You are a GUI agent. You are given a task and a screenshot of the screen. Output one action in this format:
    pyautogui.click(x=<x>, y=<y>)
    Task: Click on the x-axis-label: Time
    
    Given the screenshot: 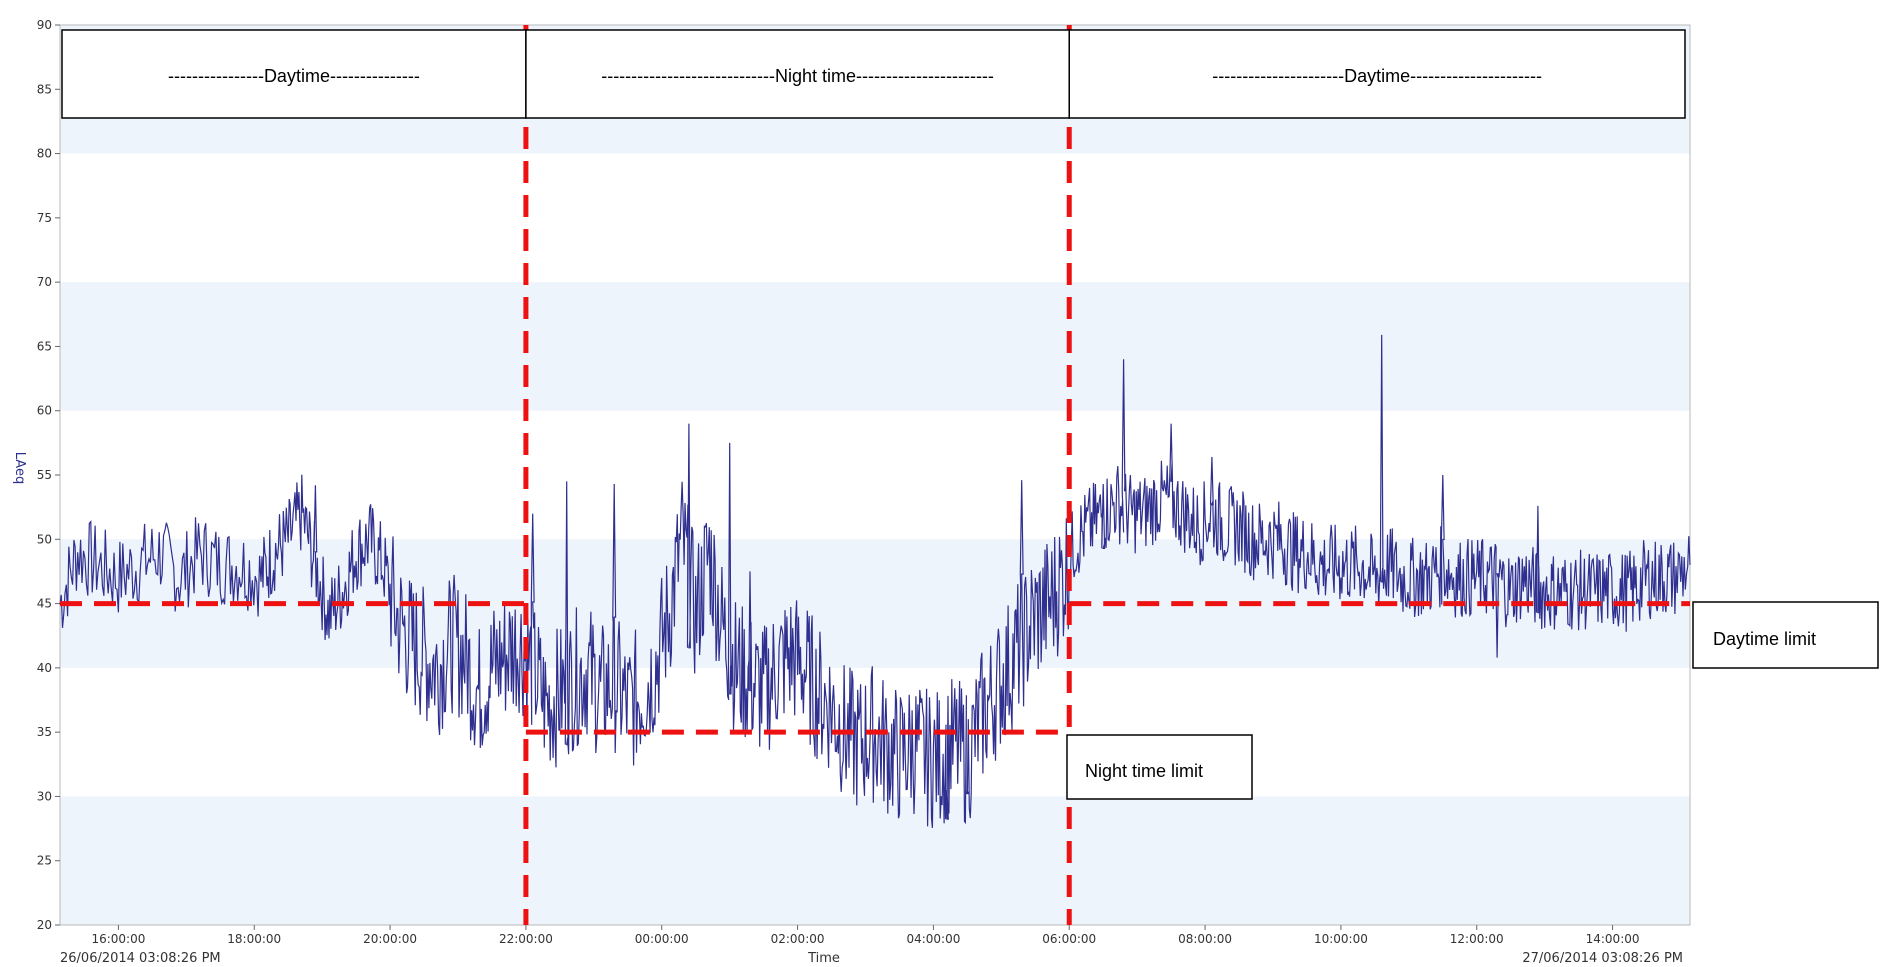 What is the action you would take?
    pyautogui.click(x=823, y=958)
    